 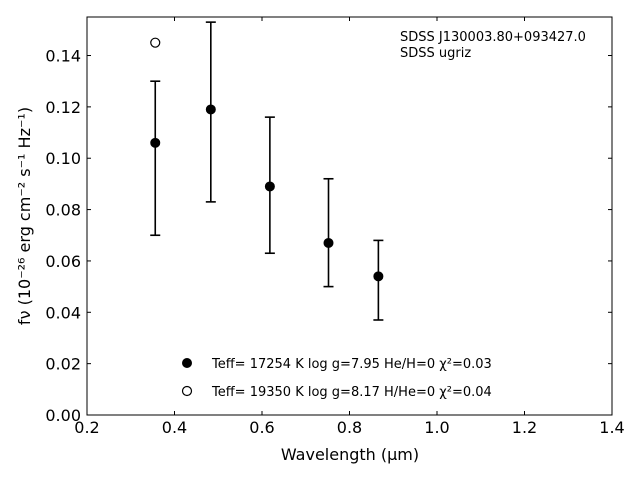 What do you see at coordinates (63, 210) in the screenshot?
I see `y-tick-label: 0.08` at bounding box center [63, 210].